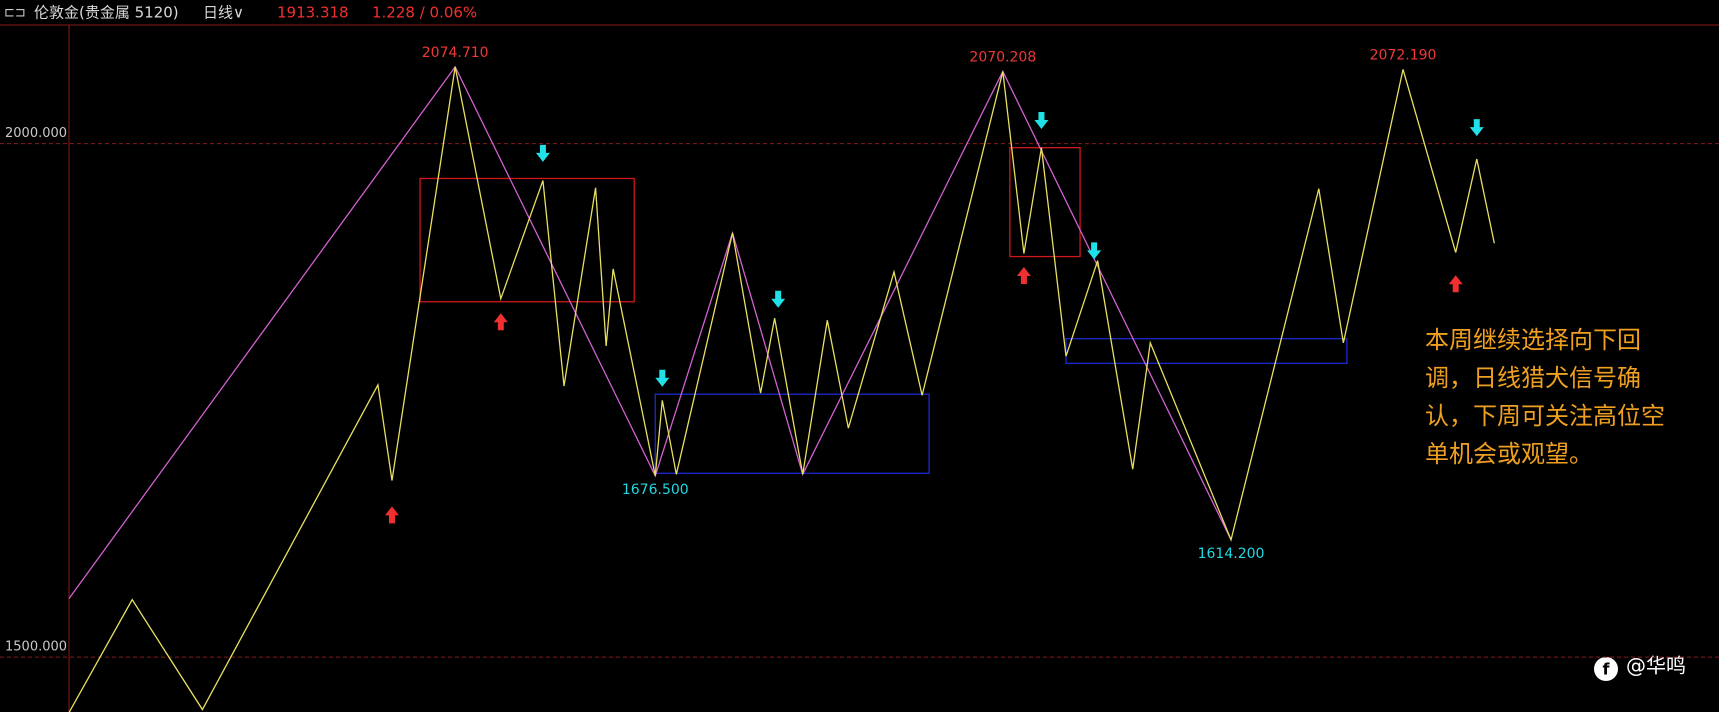  What do you see at coordinates (655, 490) in the screenshot?
I see `price-label: 1676.500` at bounding box center [655, 490].